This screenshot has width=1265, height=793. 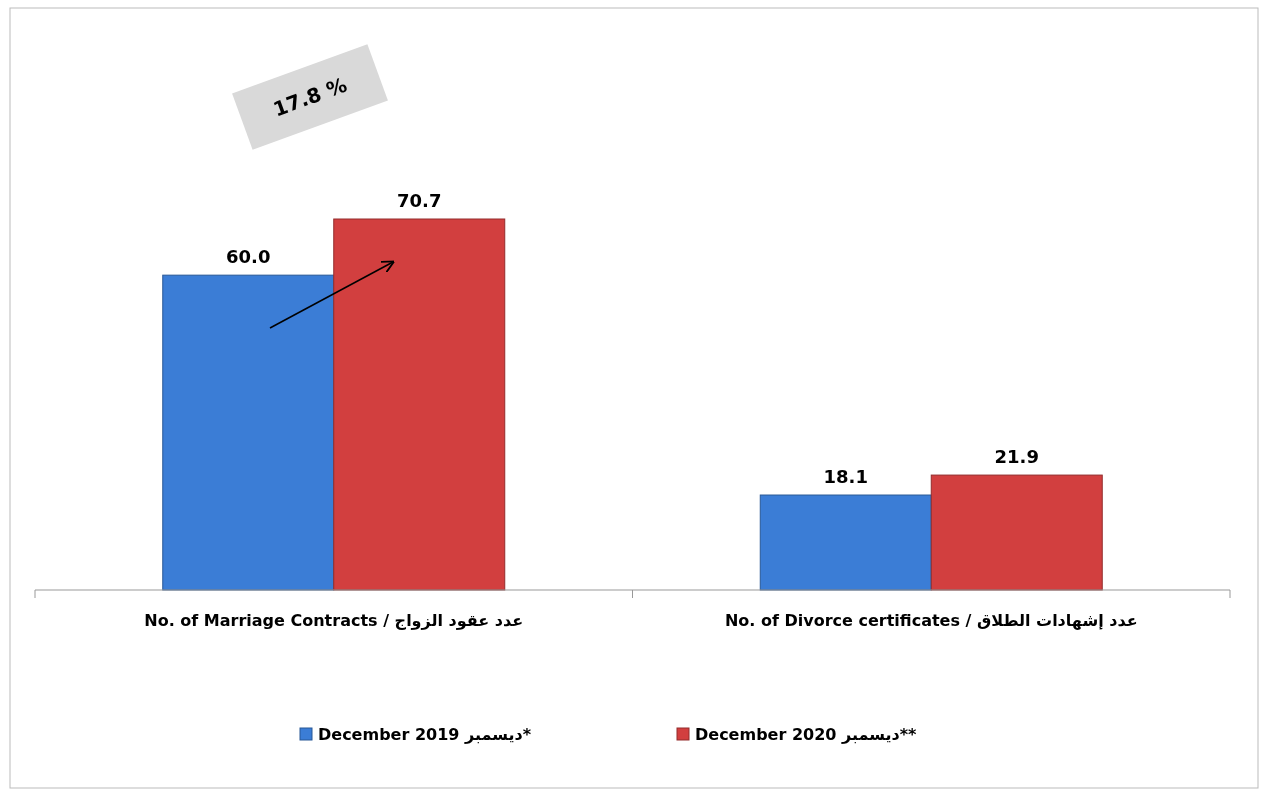 I want to click on data-label: 18.1, so click(x=845, y=477).